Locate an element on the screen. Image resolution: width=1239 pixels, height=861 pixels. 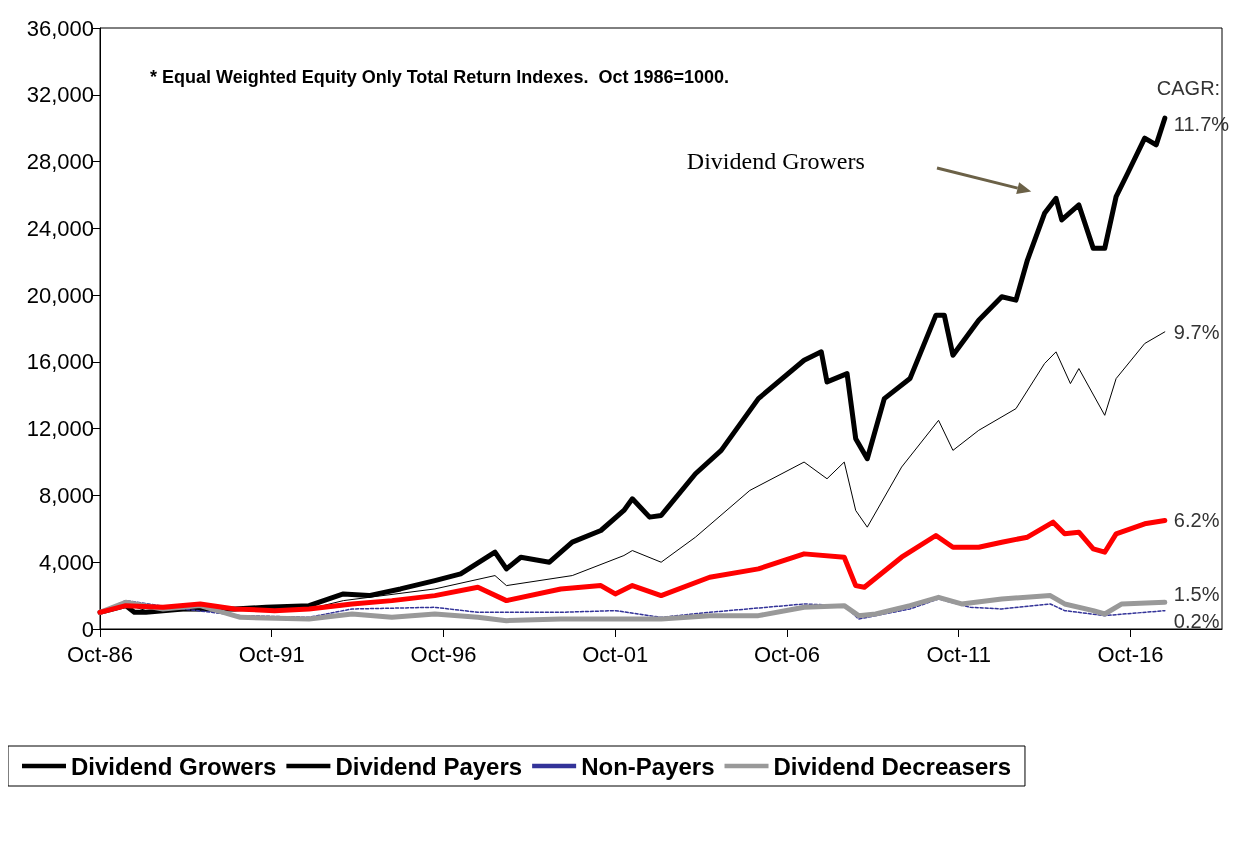
x-tick-label: Oct-06 is located at coordinates (786, 654).